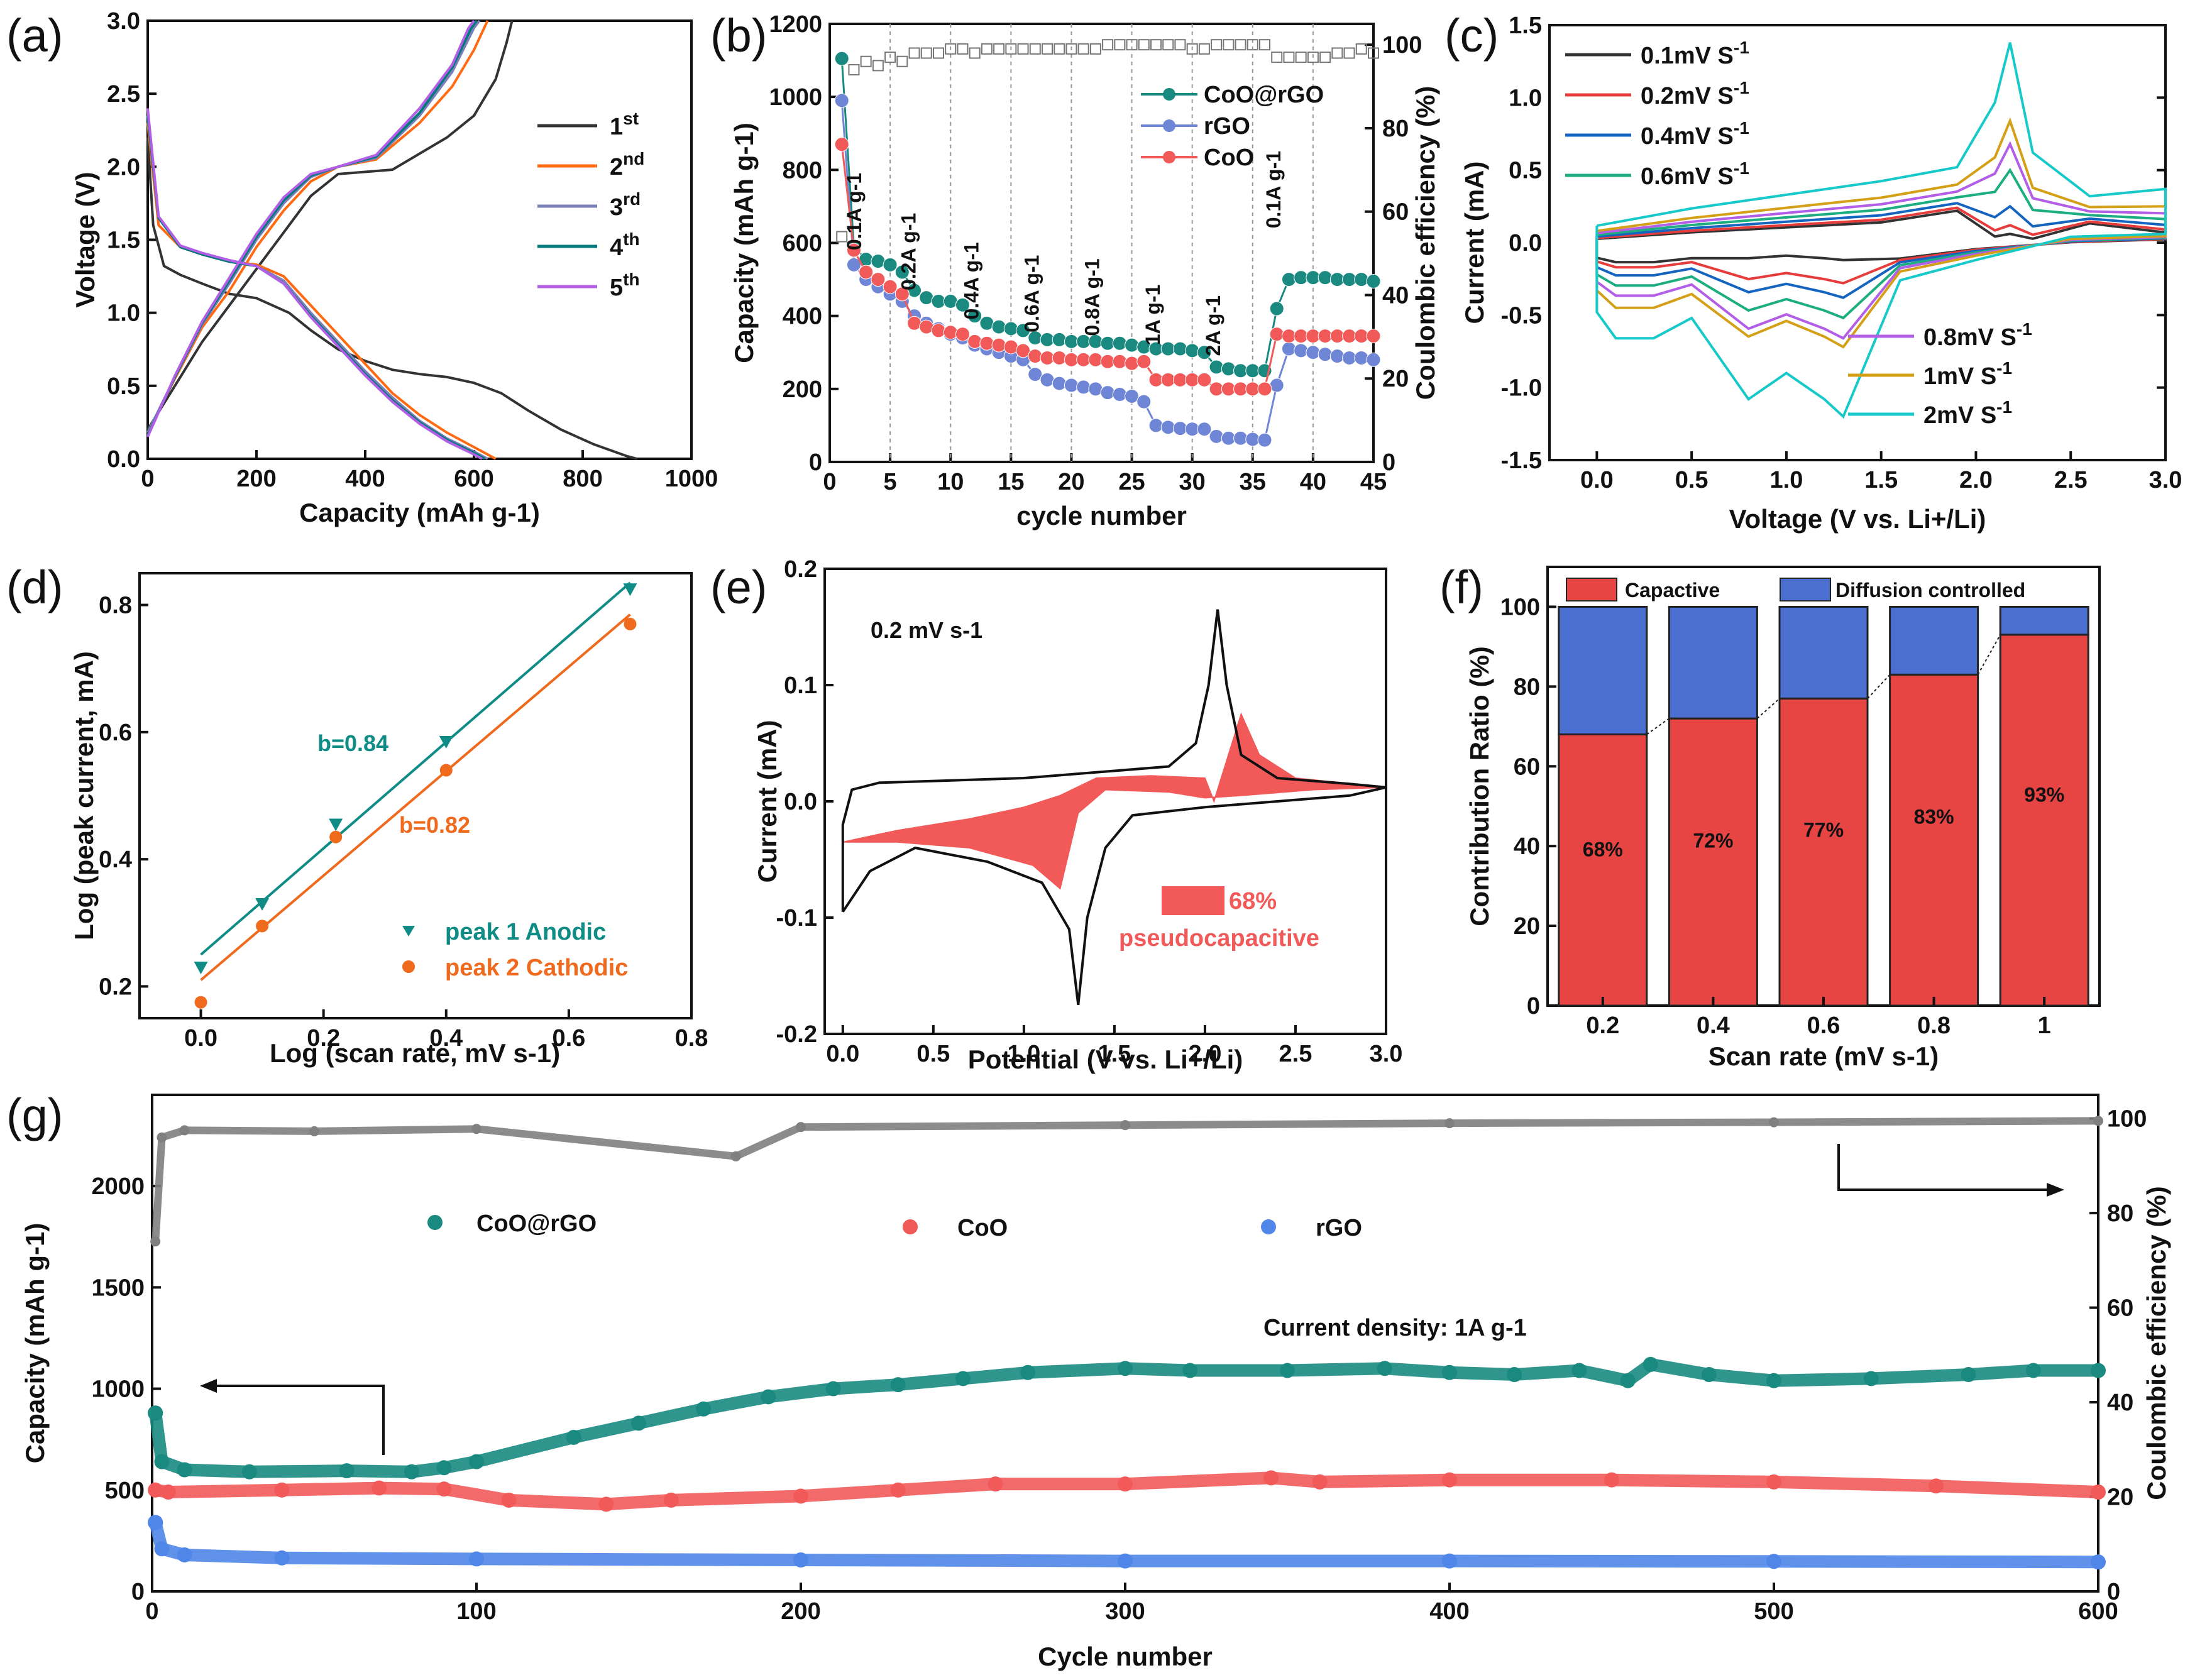 The width and height of the screenshot is (2190, 1680). What do you see at coordinates (1978, 335) in the screenshot?
I see `legend-label: 0.8mV S-1` at bounding box center [1978, 335].